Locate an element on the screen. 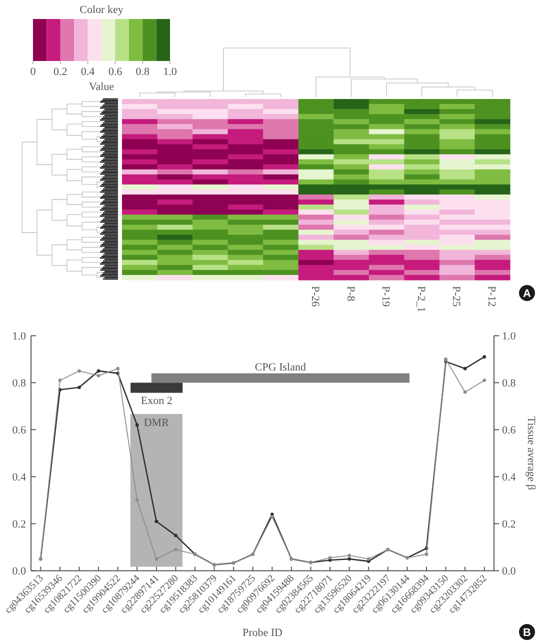 The width and height of the screenshot is (546, 644). x-tick-label: P-8 is located at coordinates (350, 294).